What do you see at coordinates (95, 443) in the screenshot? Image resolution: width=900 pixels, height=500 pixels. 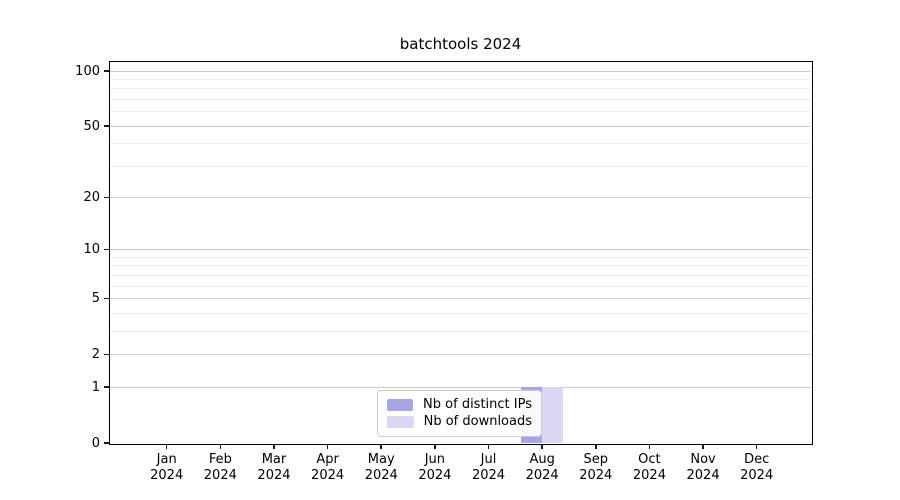 I see `y-tick-label: 0` at bounding box center [95, 443].